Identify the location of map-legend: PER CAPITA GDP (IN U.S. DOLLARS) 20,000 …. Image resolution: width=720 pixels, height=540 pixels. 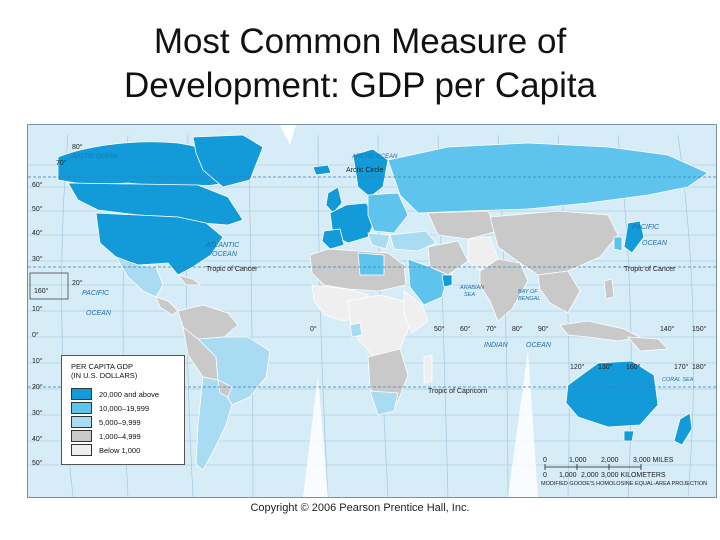
(123, 410).